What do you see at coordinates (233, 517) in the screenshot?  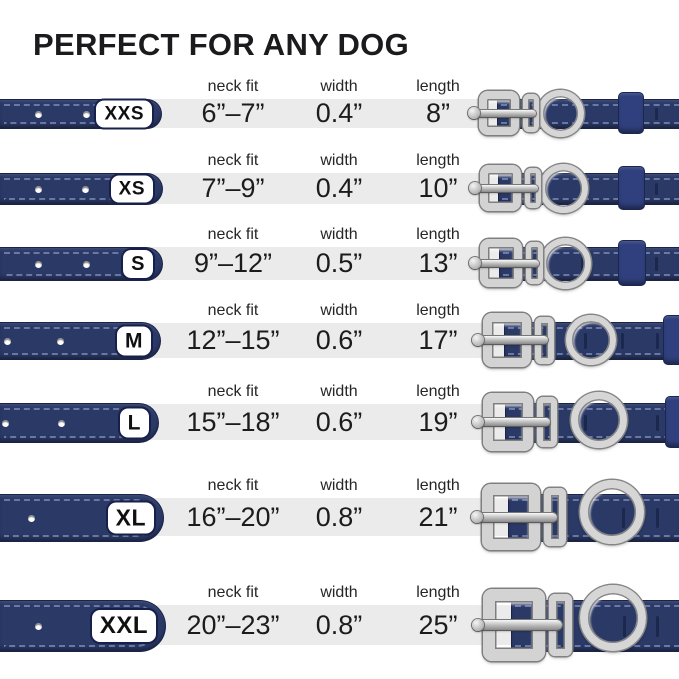 I see `neck-fit-value: 16”–20”` at bounding box center [233, 517].